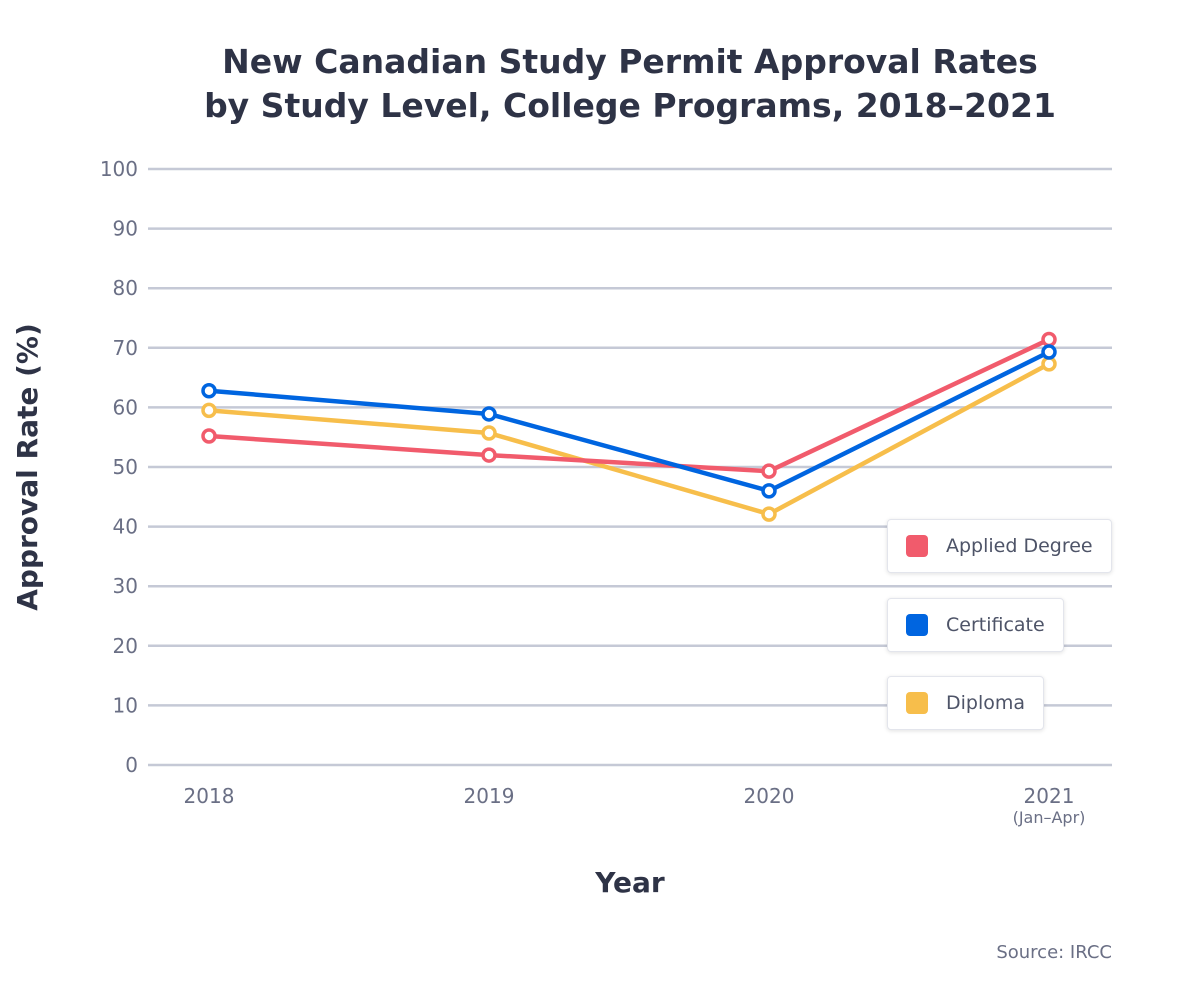 Image resolution: width=1200 pixels, height=984 pixels. I want to click on source-note: Source: IRCC, so click(1054, 952).